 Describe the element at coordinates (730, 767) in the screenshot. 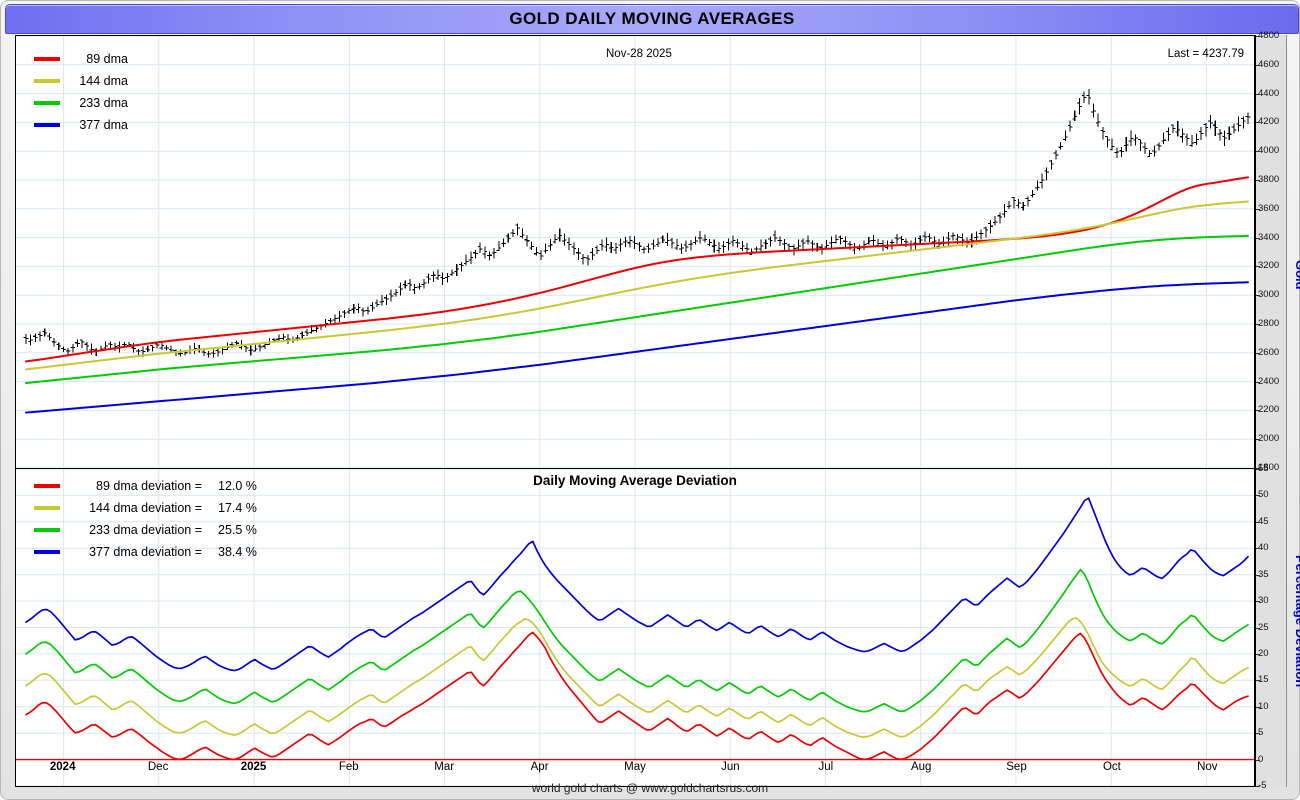

I see `x-axis-label-jun: Jun` at that location.